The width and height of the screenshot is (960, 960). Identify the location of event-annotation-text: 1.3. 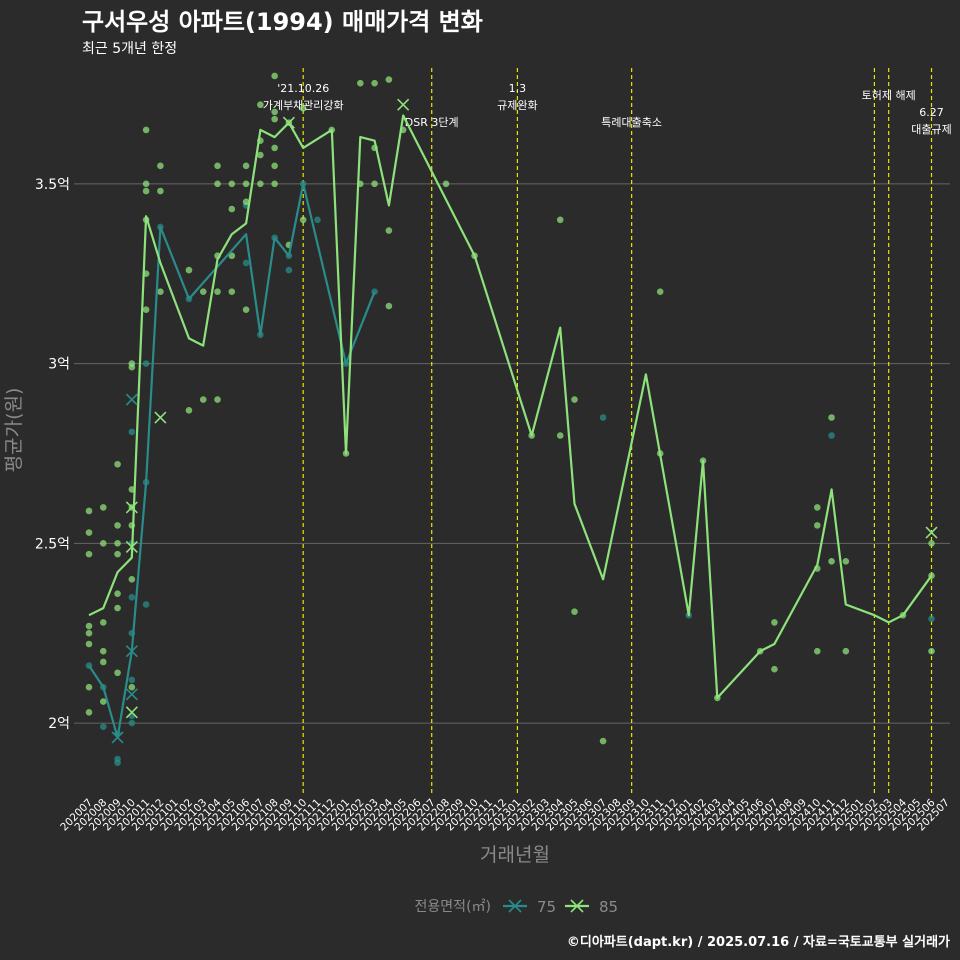
(518, 88).